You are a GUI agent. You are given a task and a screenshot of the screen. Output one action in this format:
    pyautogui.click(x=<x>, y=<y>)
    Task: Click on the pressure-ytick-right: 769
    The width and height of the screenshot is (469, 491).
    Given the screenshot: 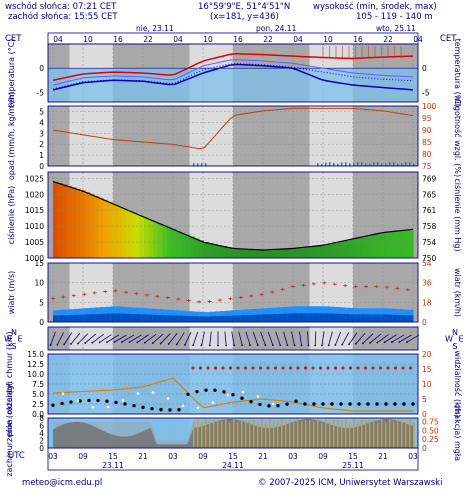 What is the action you would take?
    pyautogui.click(x=429, y=178)
    